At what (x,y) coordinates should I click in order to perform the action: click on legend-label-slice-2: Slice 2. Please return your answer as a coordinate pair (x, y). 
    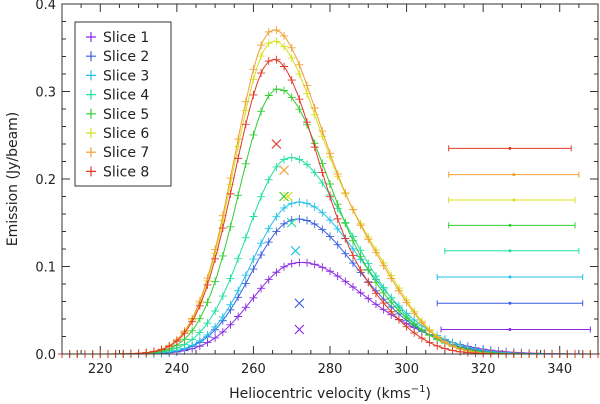
    Looking at the image, I should click on (126, 57).